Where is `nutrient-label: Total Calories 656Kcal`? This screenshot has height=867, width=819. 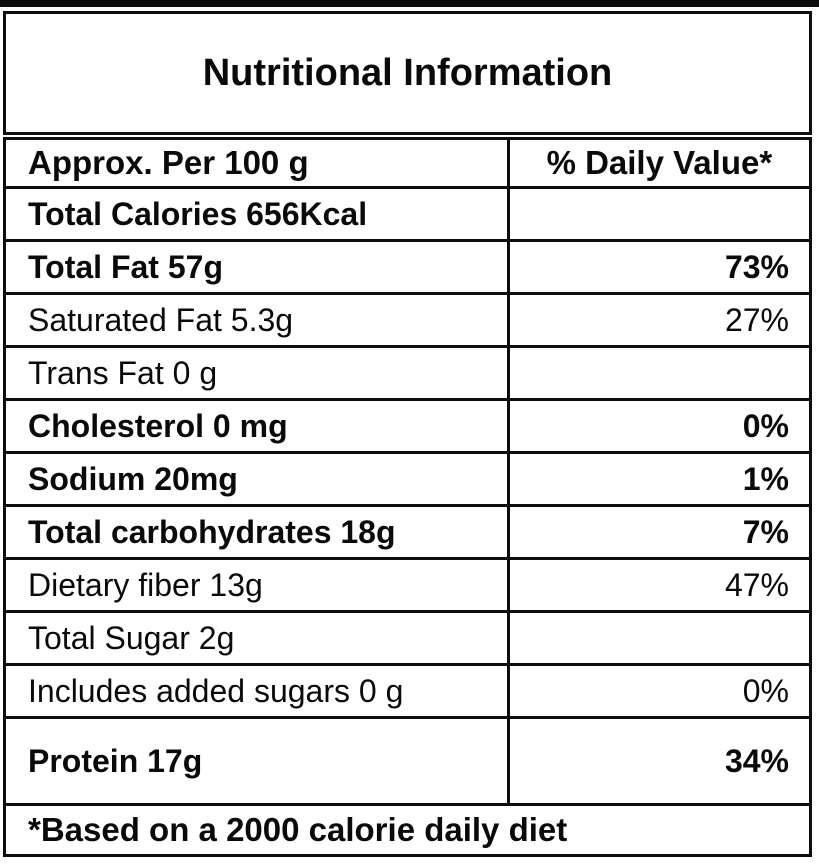
nutrient-label: Total Calories 656Kcal is located at coordinates (256, 214).